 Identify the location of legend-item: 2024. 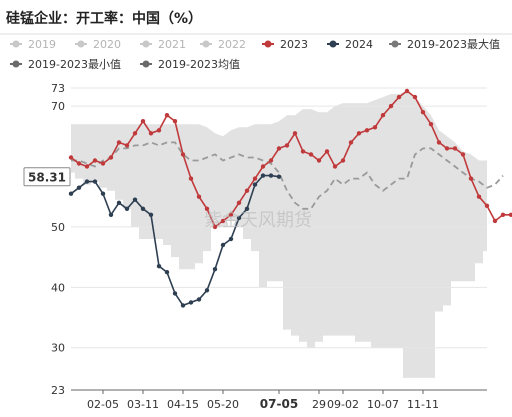
(350, 44).